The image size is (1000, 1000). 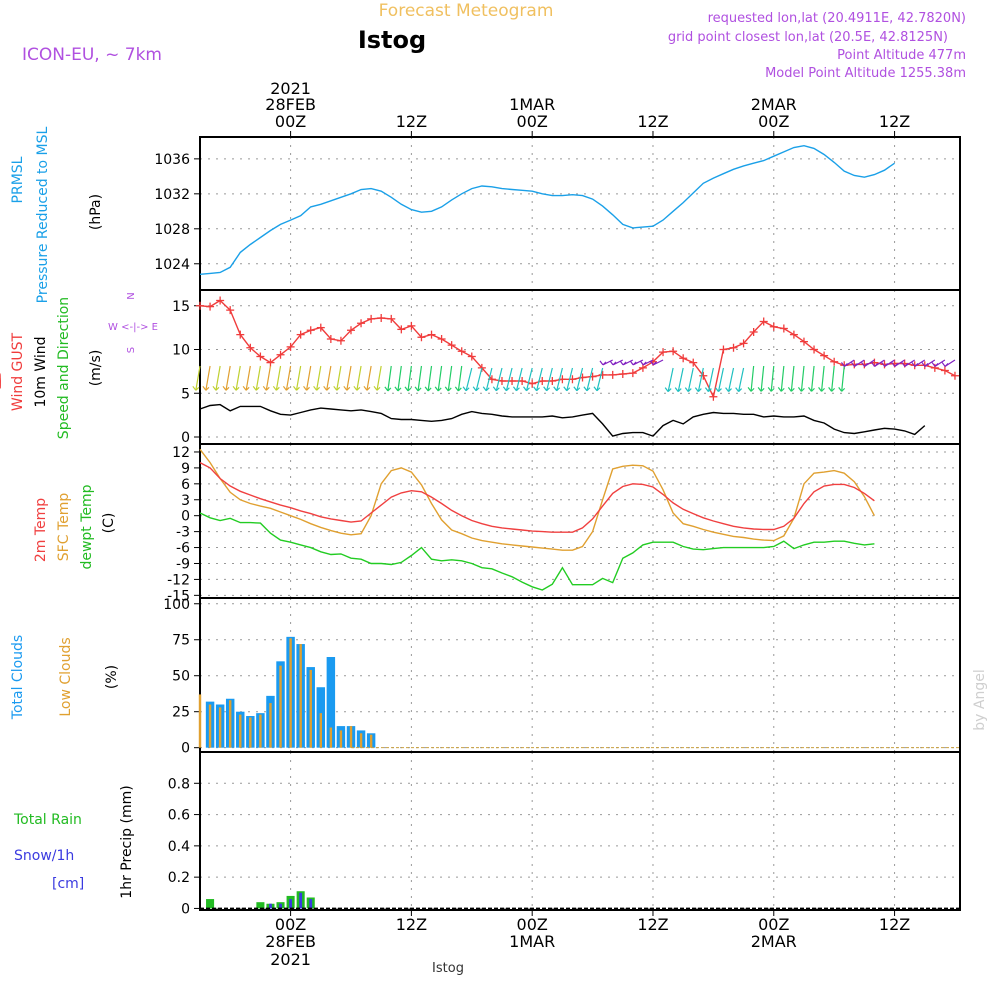 I want to click on label-precip: 1hr Precip (mm), so click(x=127, y=841).